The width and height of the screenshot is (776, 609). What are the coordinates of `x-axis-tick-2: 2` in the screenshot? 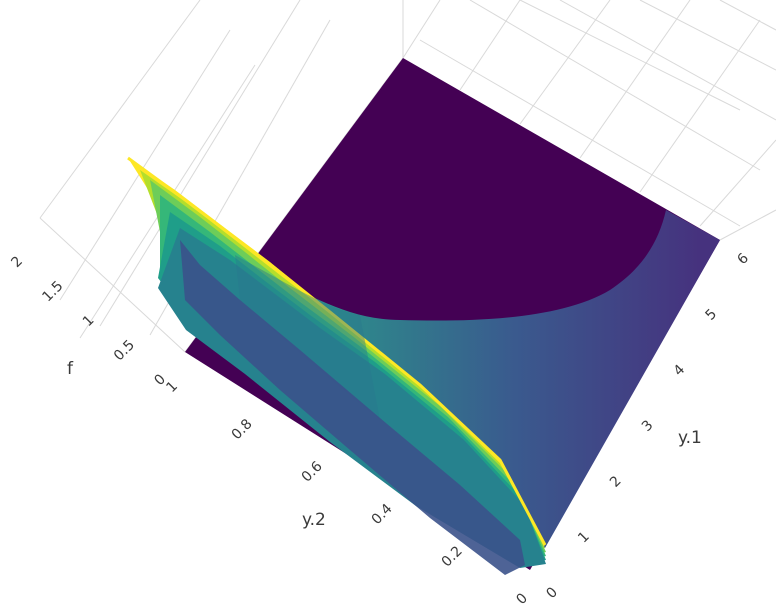 It's located at (616, 482).